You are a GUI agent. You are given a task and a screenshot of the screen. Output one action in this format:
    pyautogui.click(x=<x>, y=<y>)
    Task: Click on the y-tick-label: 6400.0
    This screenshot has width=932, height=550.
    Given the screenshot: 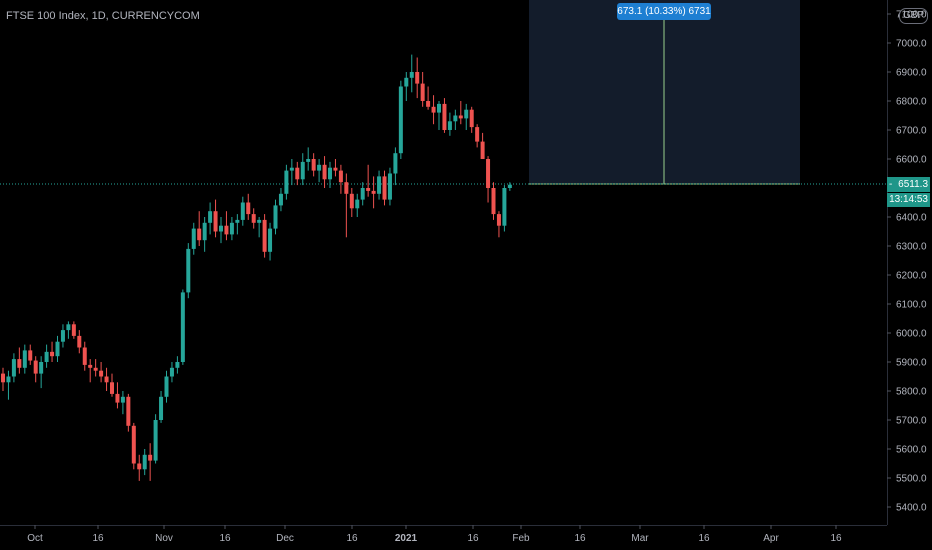 What is the action you would take?
    pyautogui.click(x=911, y=218)
    